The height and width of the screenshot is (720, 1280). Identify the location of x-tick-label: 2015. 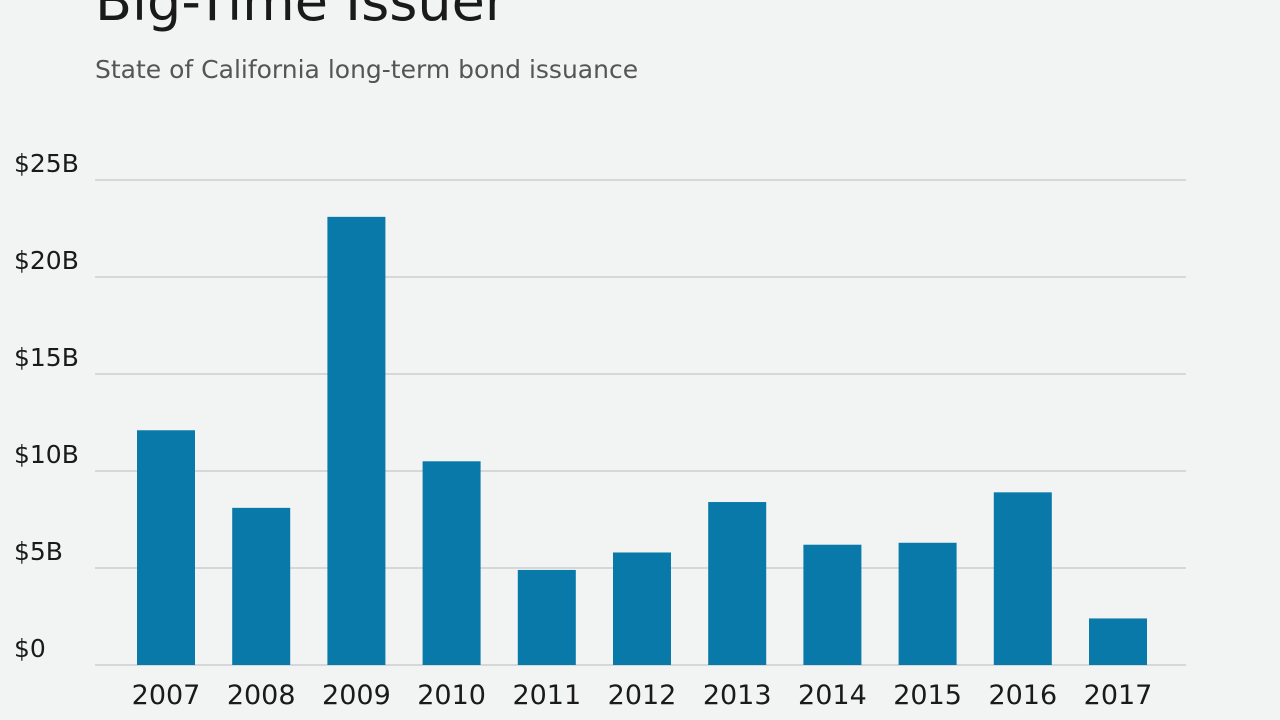
(927, 695).